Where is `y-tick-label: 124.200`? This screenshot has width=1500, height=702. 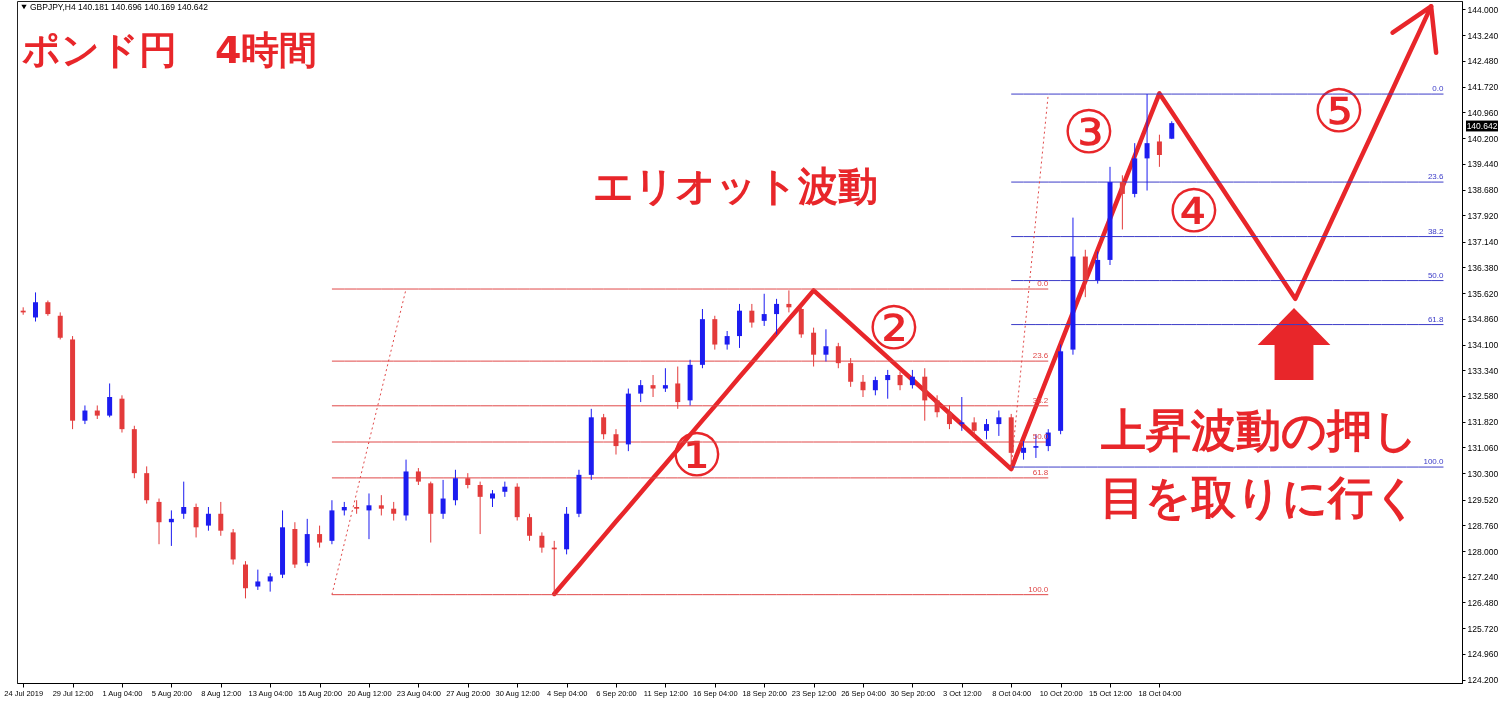
y-tick-label: 124.200 is located at coordinates (1483, 680).